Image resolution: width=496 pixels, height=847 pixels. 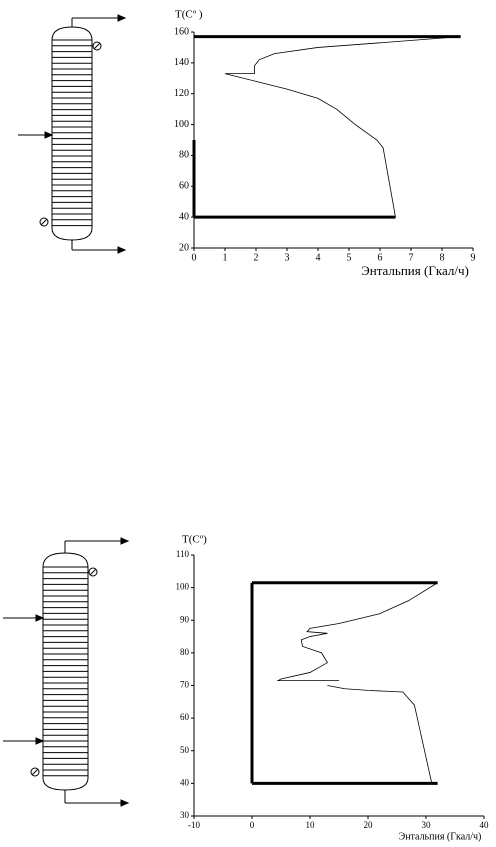 I want to click on y-tick-label: 110, so click(x=183, y=554).